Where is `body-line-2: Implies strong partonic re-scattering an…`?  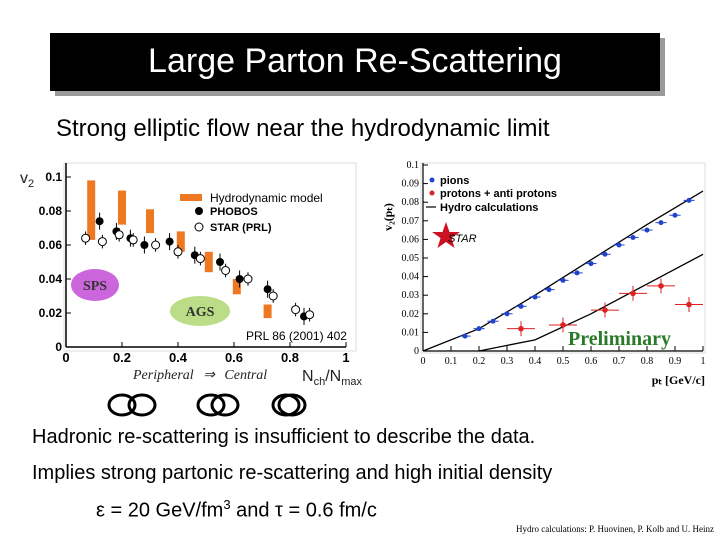
body-line-2: Implies strong partonic re-scattering an… is located at coordinates (292, 473).